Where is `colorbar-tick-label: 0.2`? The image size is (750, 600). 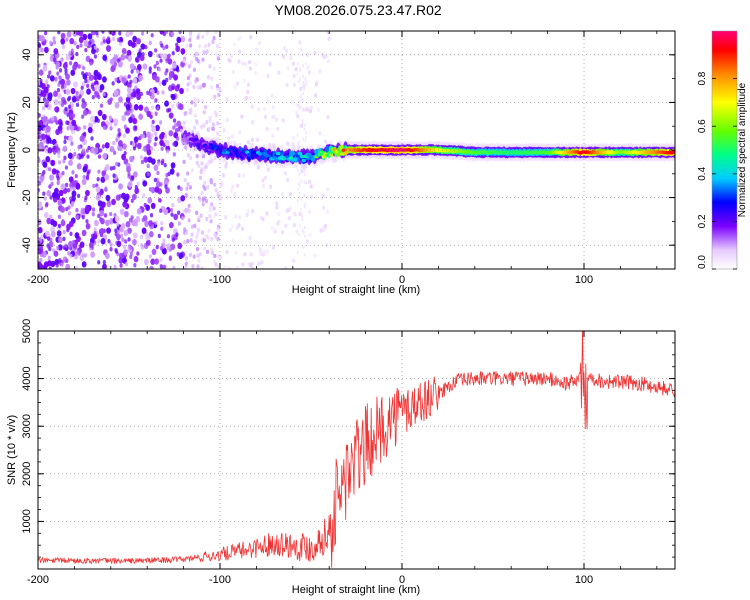
colorbar-tick-label: 0.2 is located at coordinates (702, 221).